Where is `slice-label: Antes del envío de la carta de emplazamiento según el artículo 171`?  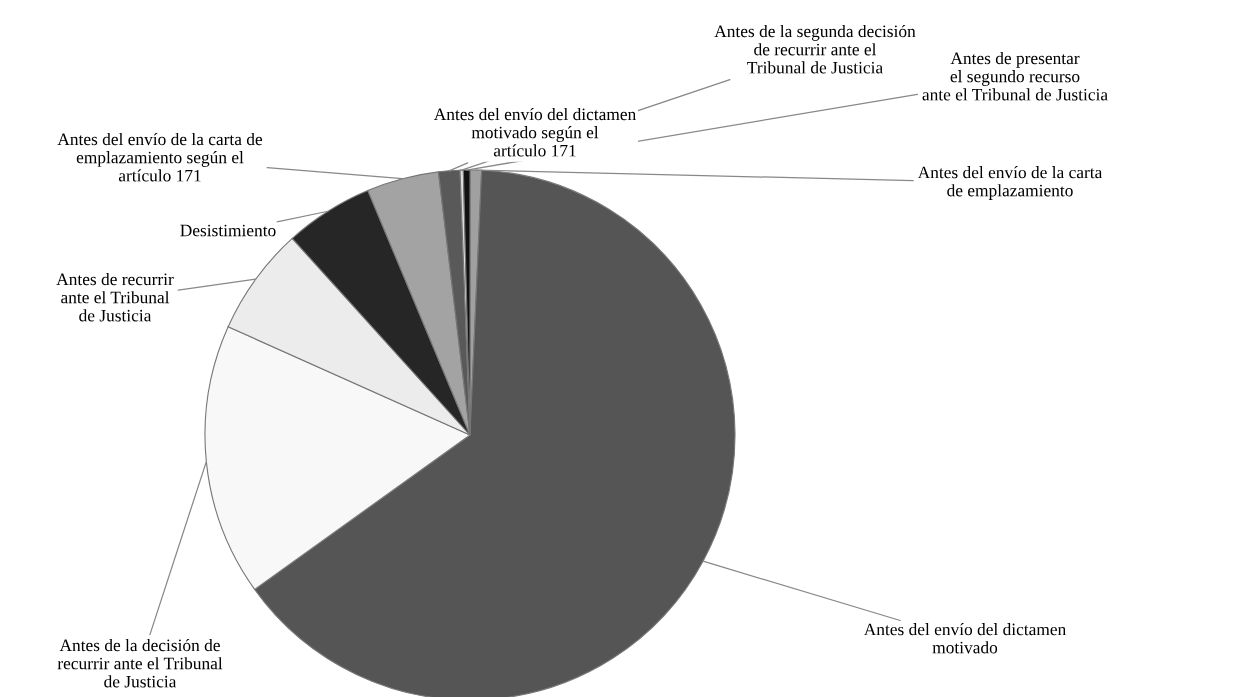
slice-label: Antes del envío de la carta de emplazamiento según el artículo 171 is located at coordinates (160, 157).